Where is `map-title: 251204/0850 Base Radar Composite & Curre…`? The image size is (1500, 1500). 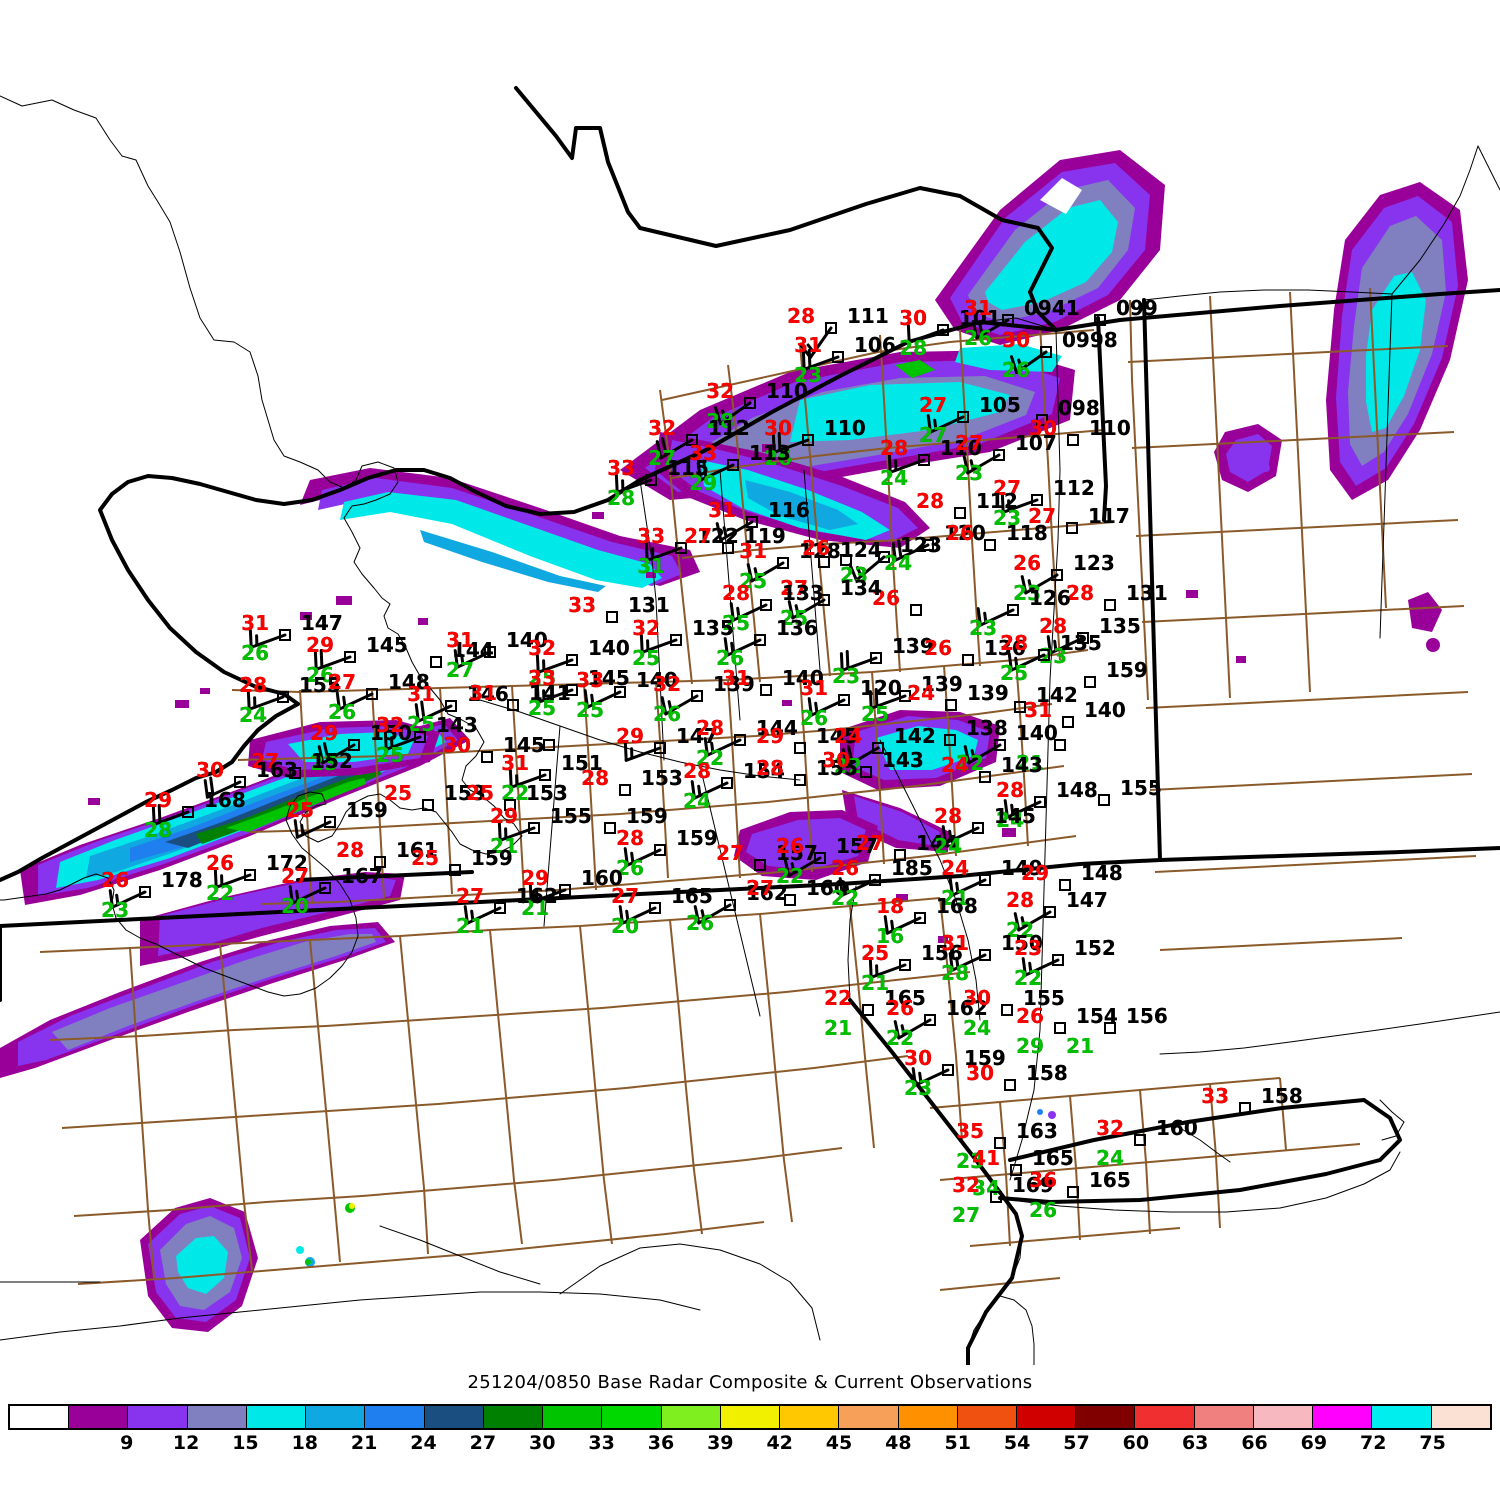
map-title: 251204/0850 Base Radar Composite & Curre… is located at coordinates (750, 1382).